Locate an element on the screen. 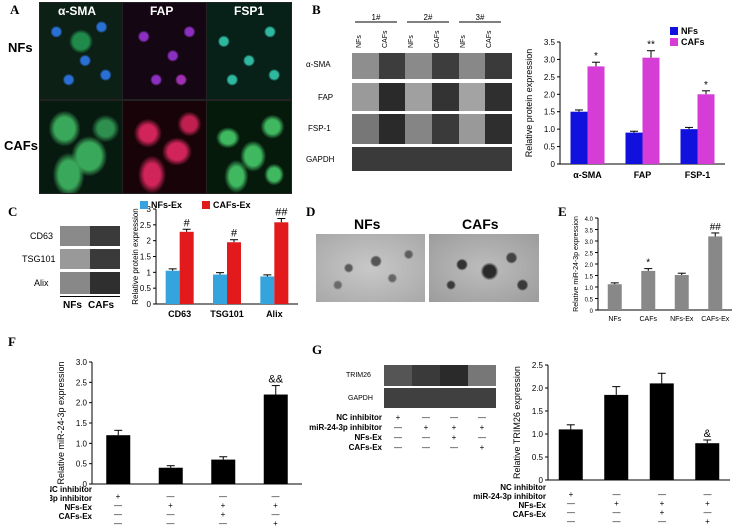 Image resolution: width=740 pixels, height=526 pixels. legend-label: NFs-Ex is located at coordinates (166, 205).